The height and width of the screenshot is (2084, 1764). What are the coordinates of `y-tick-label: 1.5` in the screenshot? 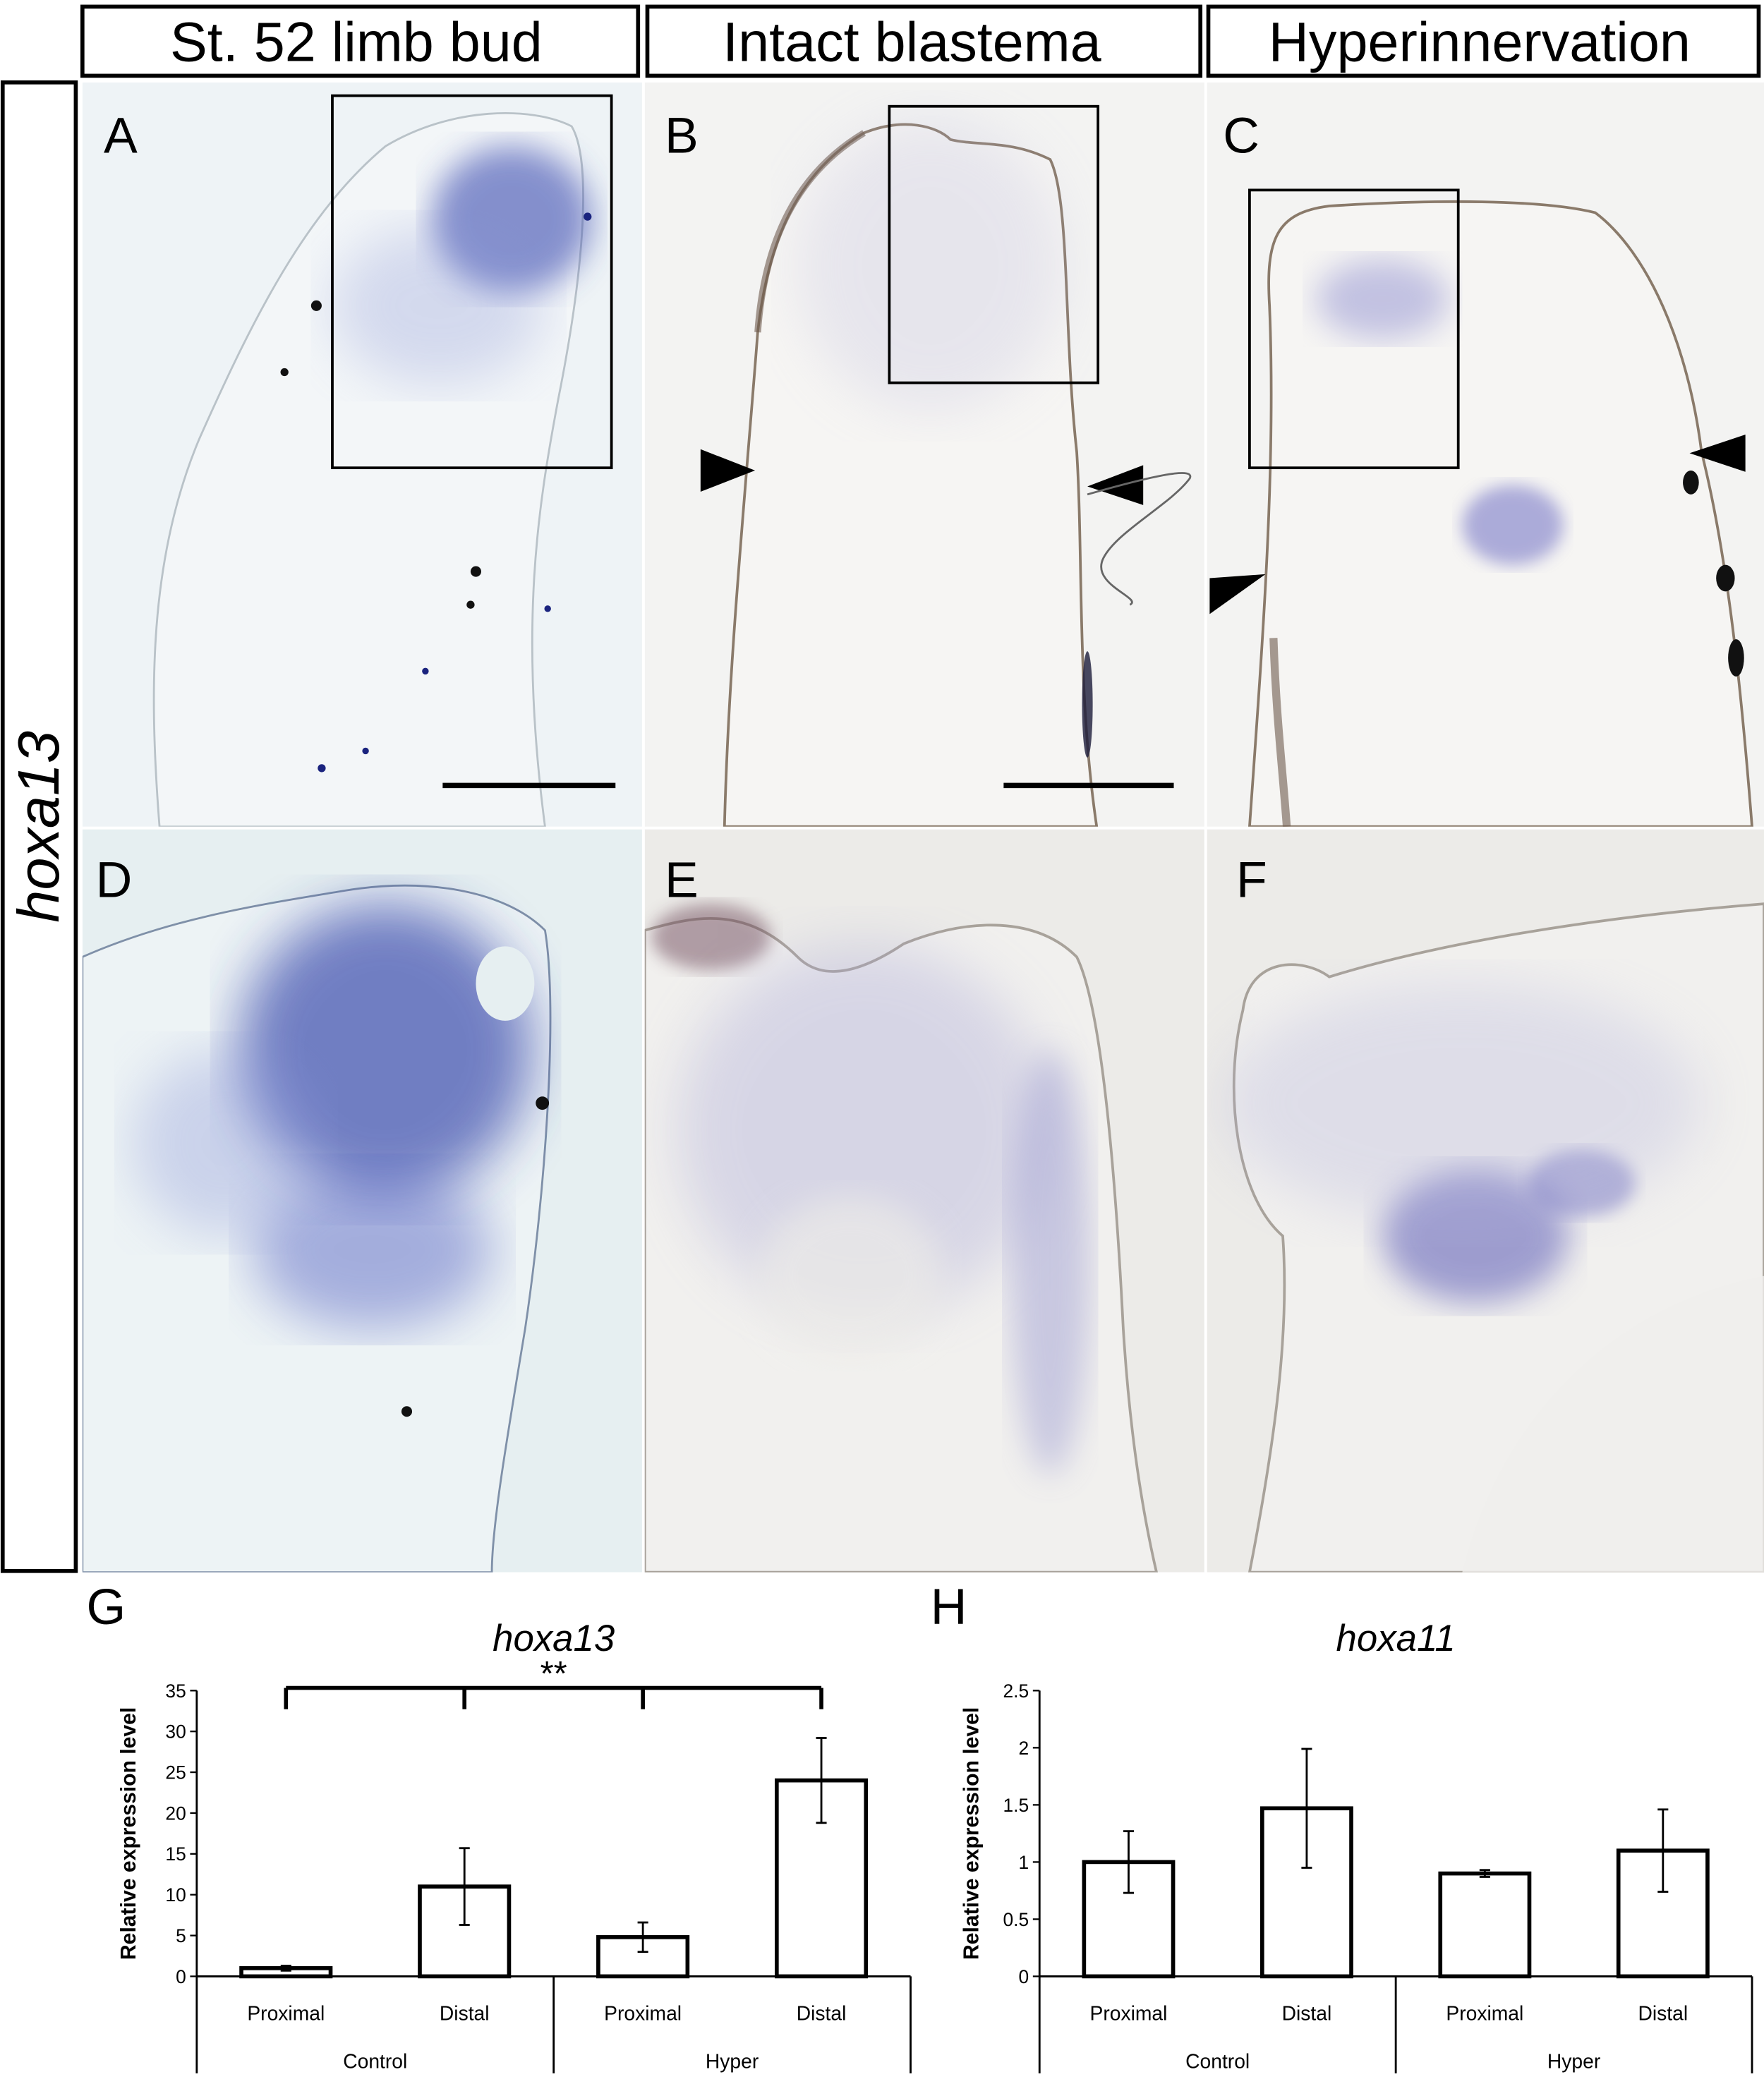 It's located at (1016, 1805).